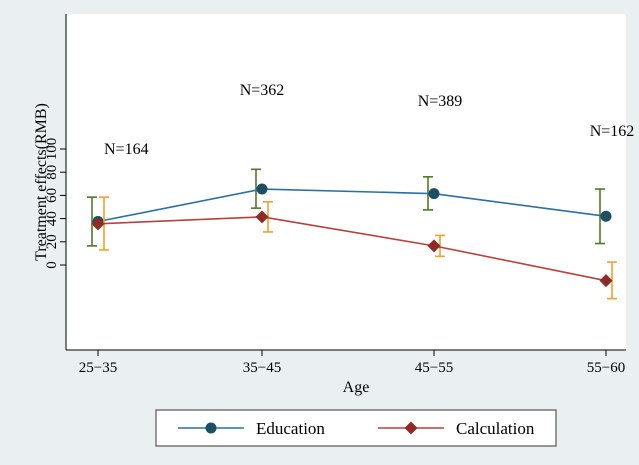  What do you see at coordinates (251, 428) in the screenshot?
I see `legend-item-education: Education` at bounding box center [251, 428].